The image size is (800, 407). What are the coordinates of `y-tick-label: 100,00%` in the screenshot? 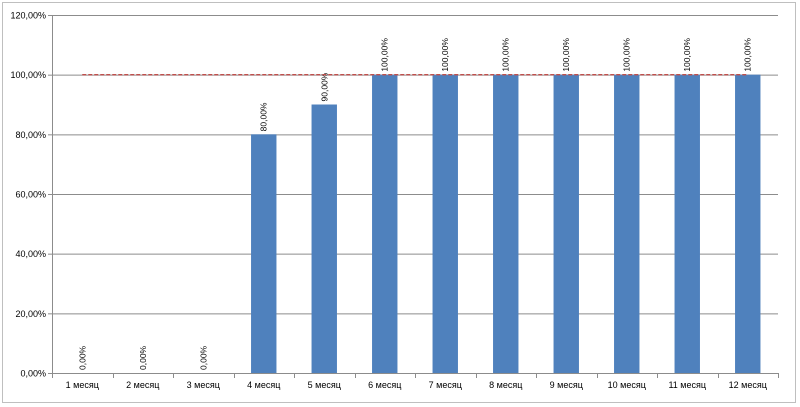 It's located at (28, 75).